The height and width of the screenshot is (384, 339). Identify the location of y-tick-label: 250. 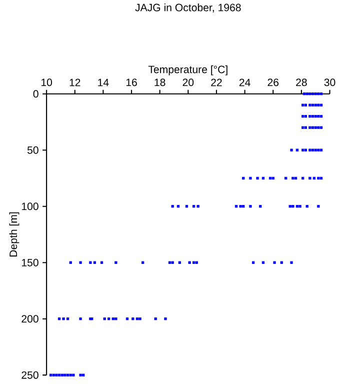
(30, 375).